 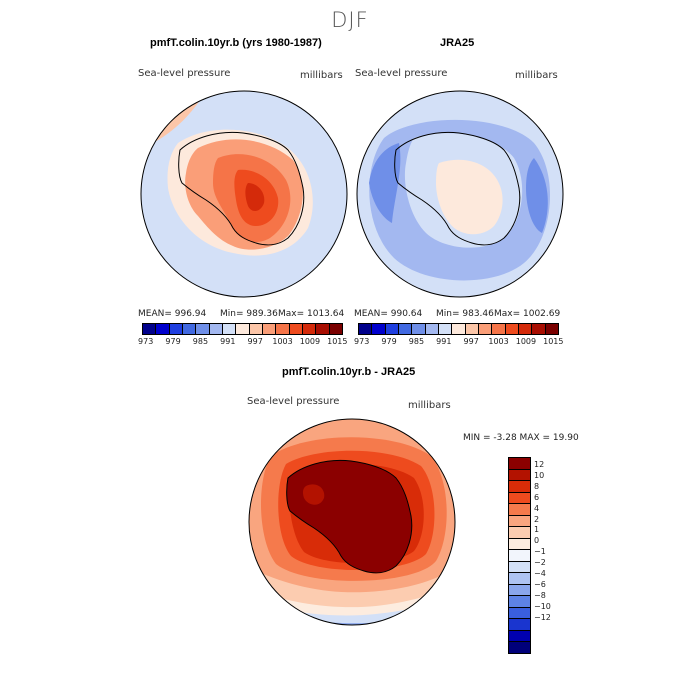 What do you see at coordinates (521, 438) in the screenshot?
I see `diff-minmax-stat: MIN = -3.28 MAX = 19.90` at bounding box center [521, 438].